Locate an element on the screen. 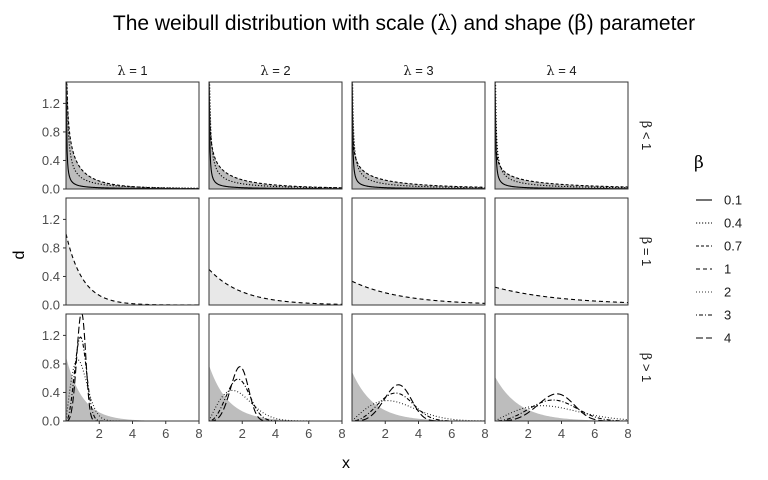  facet-panel-r1-c3 is located at coordinates (418, 135).